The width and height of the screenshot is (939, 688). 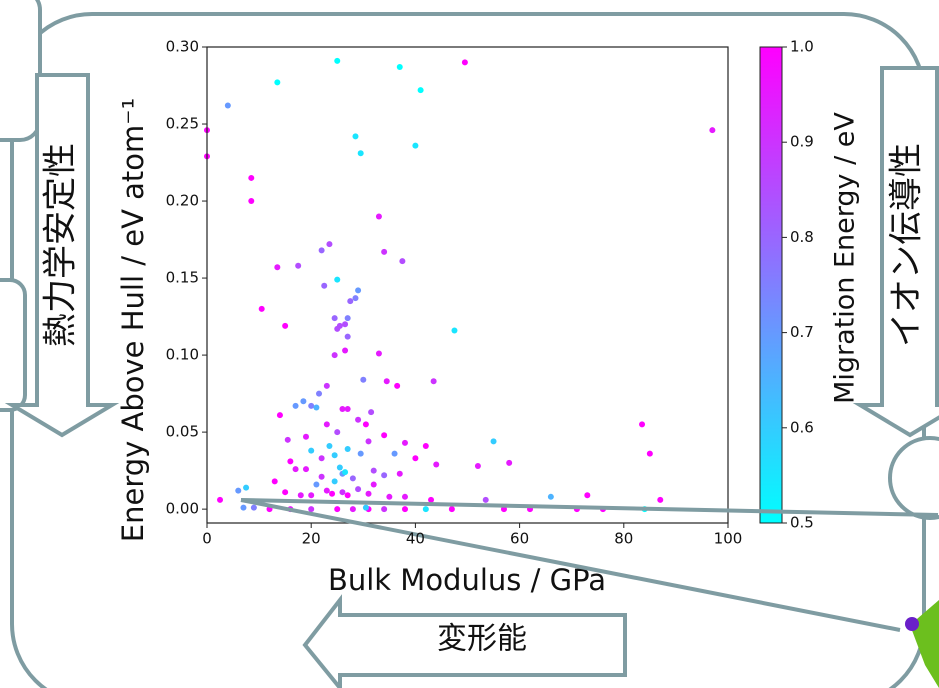 What do you see at coordinates (182, 201) in the screenshot?
I see `y-tick-label: 0.20` at bounding box center [182, 201].